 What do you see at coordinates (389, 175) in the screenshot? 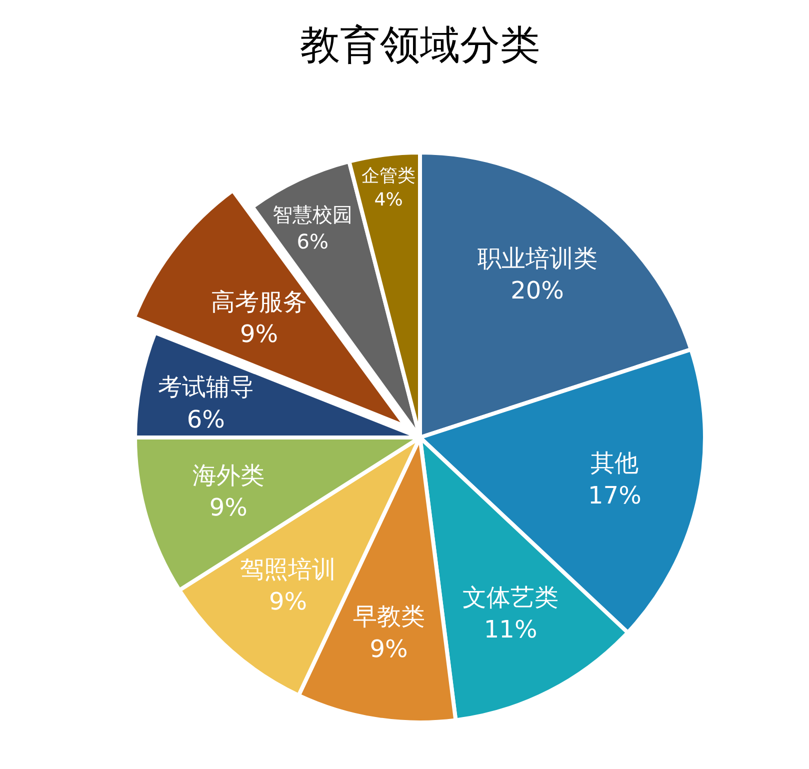
I see `slice-label: 企管类` at bounding box center [389, 175].